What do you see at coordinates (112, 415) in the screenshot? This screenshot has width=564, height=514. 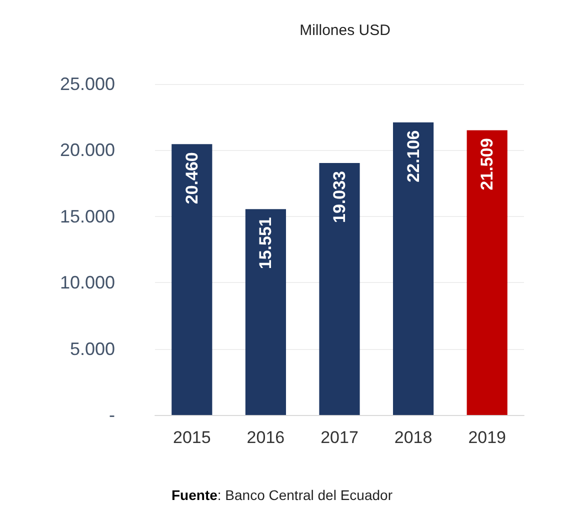 I see `y-tick-label: -` at bounding box center [112, 415].